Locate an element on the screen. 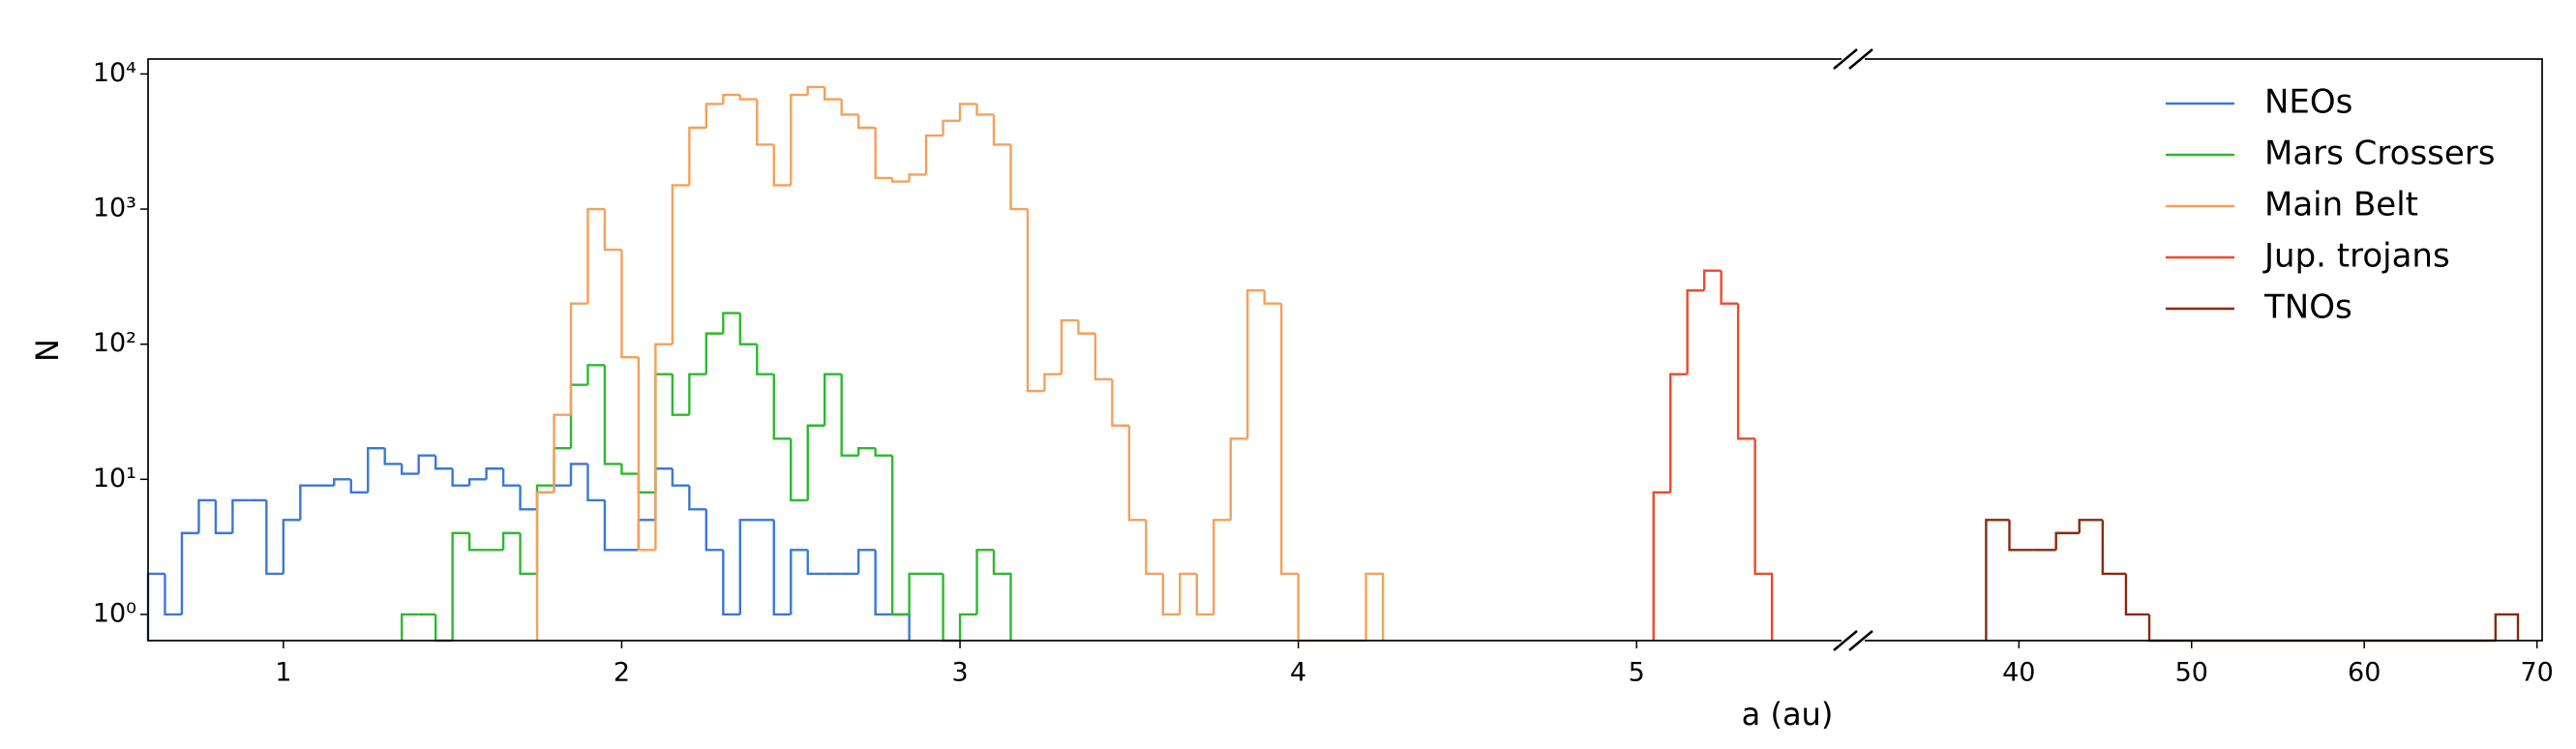 The height and width of the screenshot is (749, 2576). x-tick-label: 3 is located at coordinates (959, 673).